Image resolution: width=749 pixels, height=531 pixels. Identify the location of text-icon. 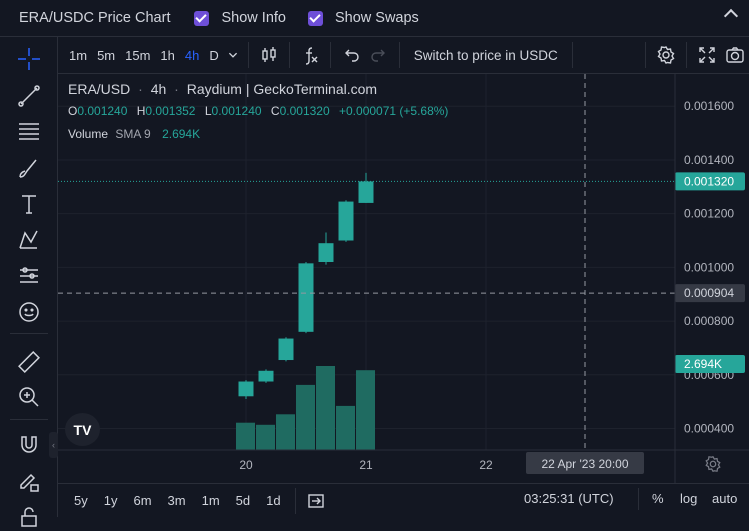
(29, 204).